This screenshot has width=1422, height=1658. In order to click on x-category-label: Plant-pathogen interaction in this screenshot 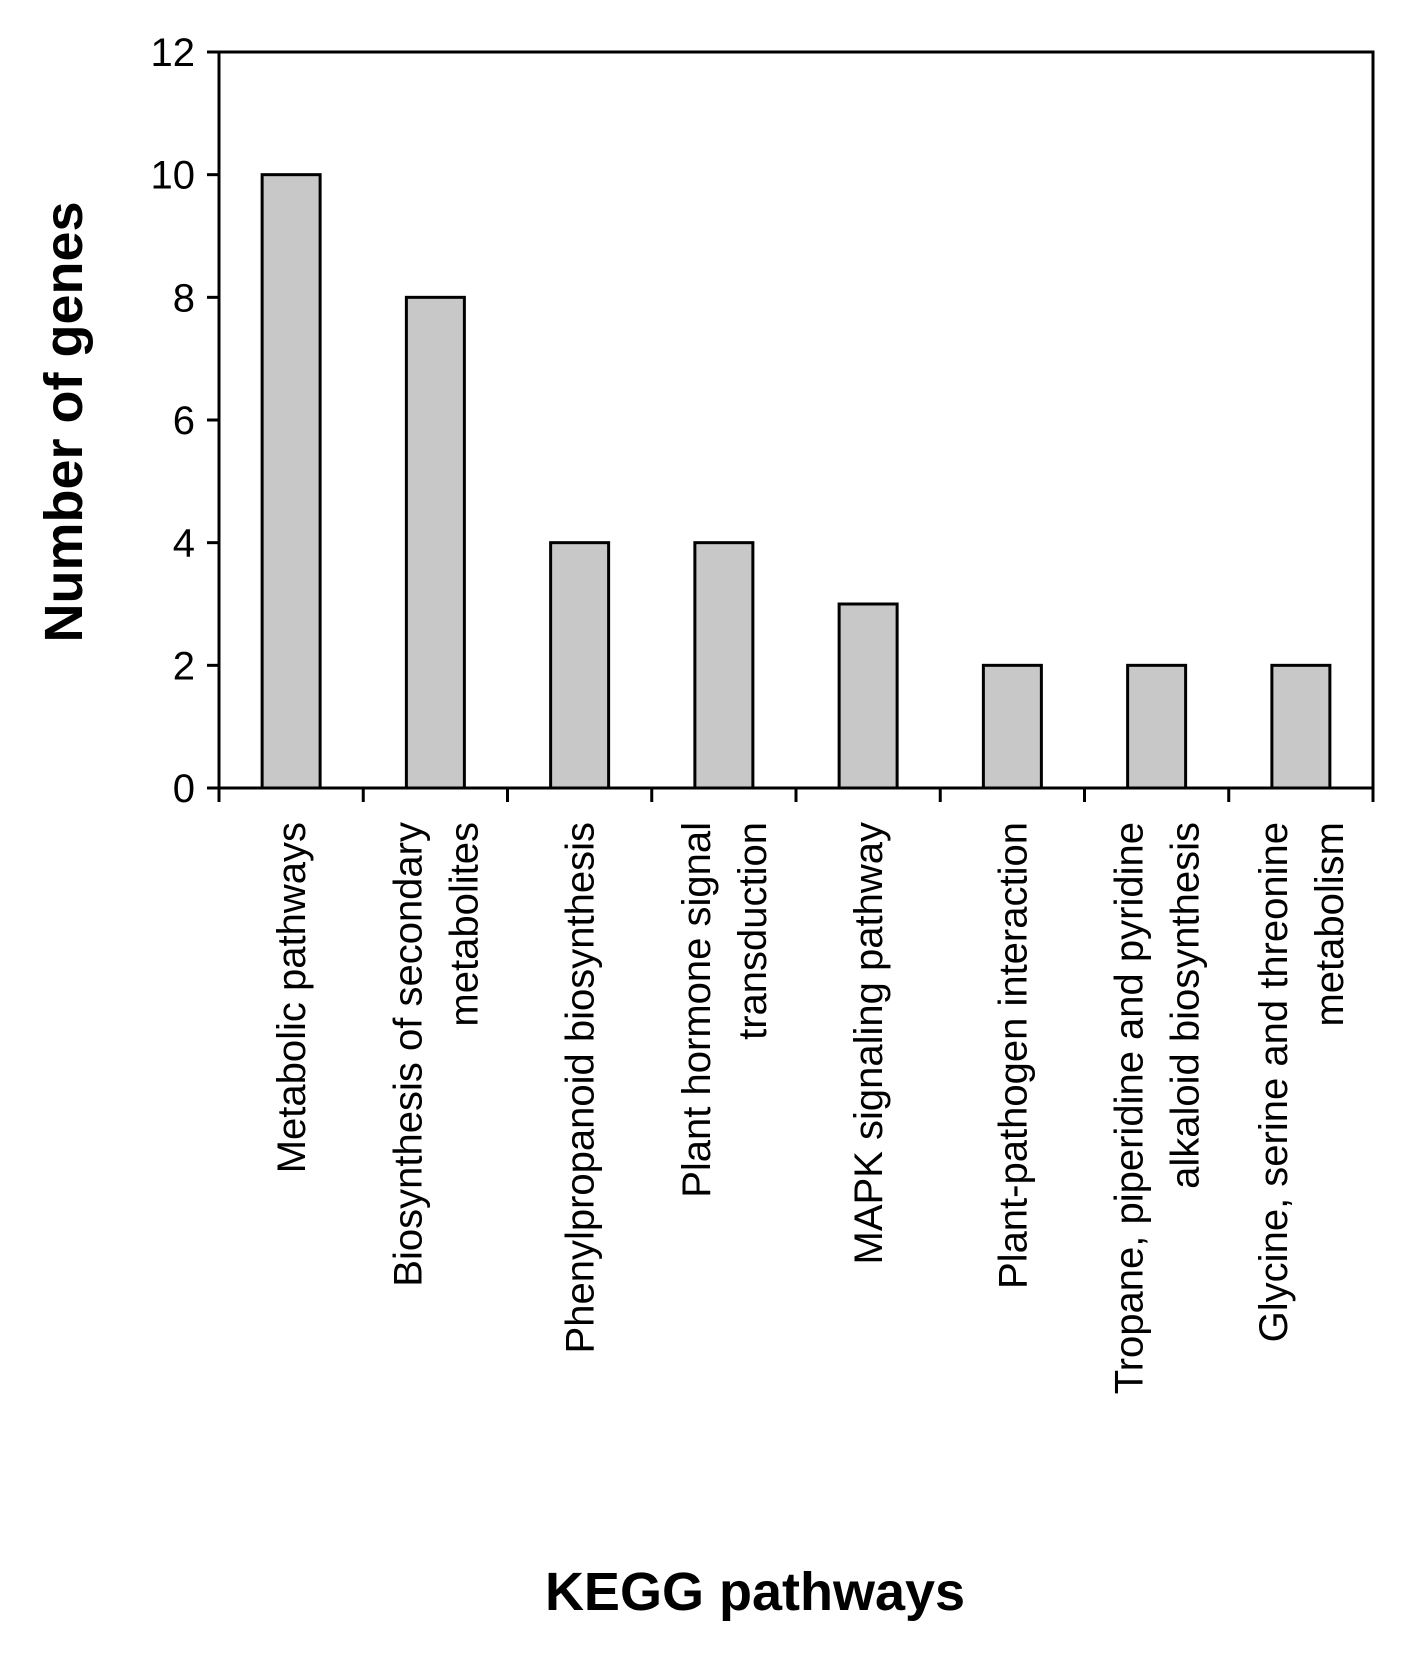, I will do `click(1013, 1055)`.